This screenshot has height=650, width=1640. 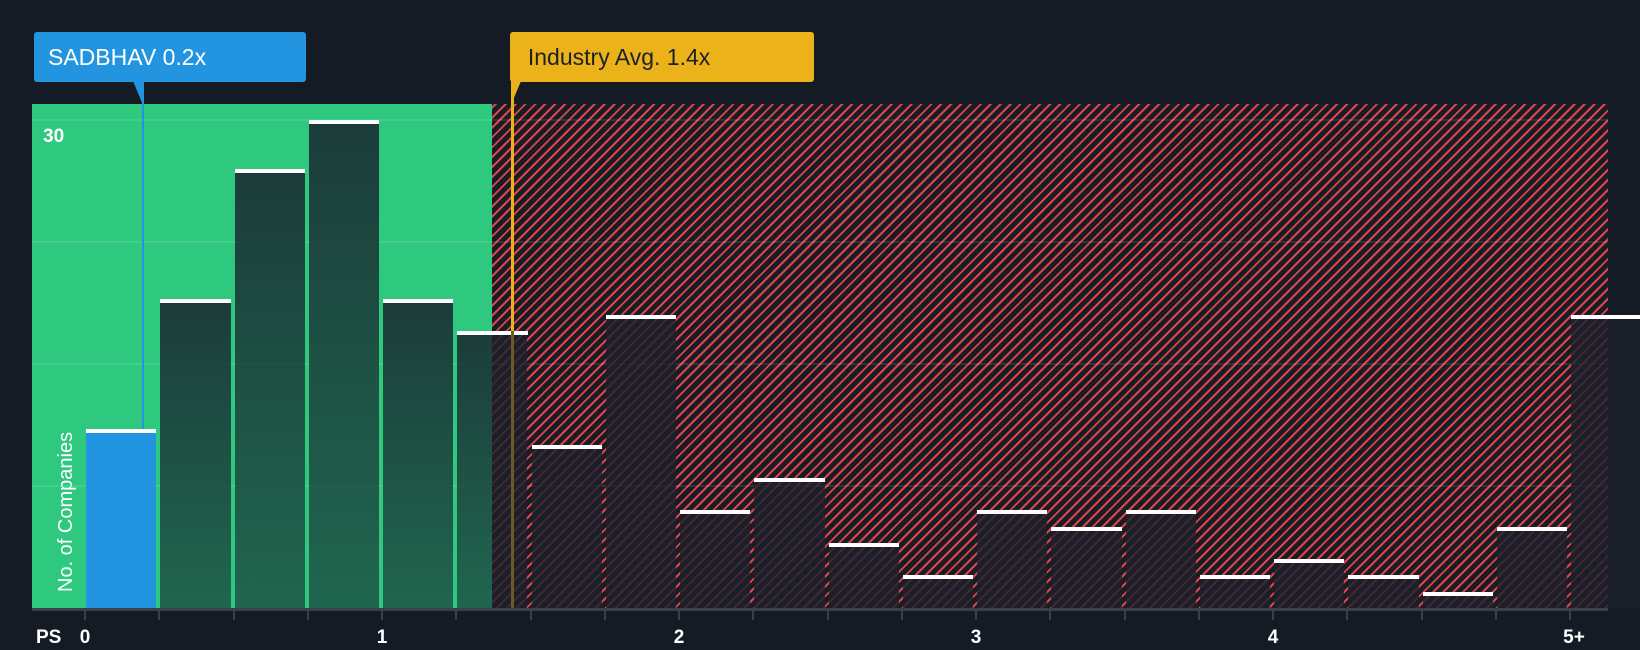 What do you see at coordinates (820, 609) in the screenshot?
I see `x-axis-line` at bounding box center [820, 609].